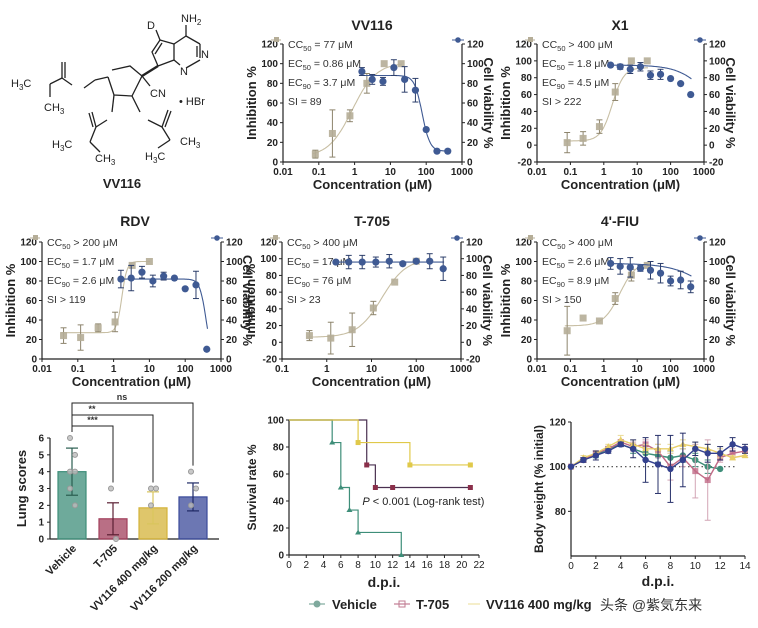 The width and height of the screenshot is (758, 628). I want to click on y-tick-label-right: 60, so click(715, 301).